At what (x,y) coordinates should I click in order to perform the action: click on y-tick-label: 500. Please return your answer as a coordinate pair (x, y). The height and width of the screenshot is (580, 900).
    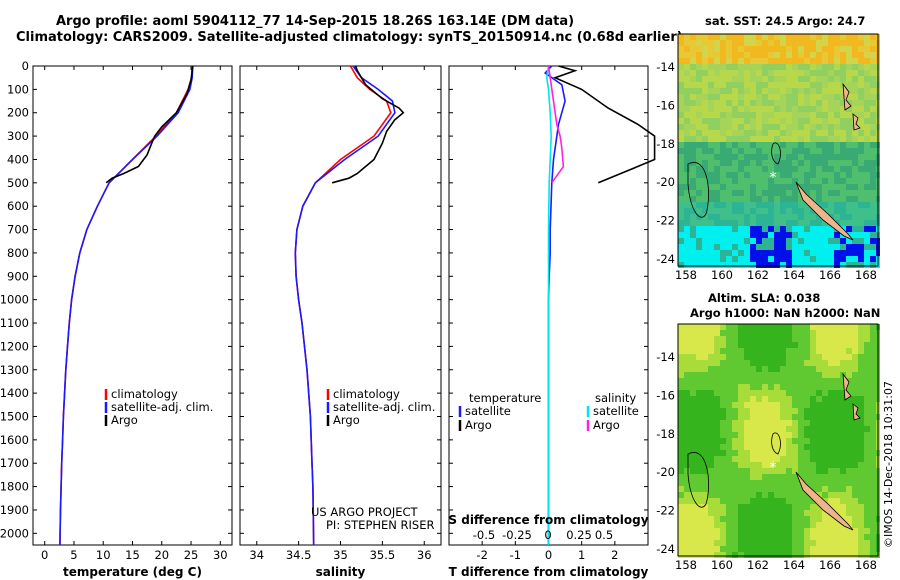
    Looking at the image, I should click on (18, 183).